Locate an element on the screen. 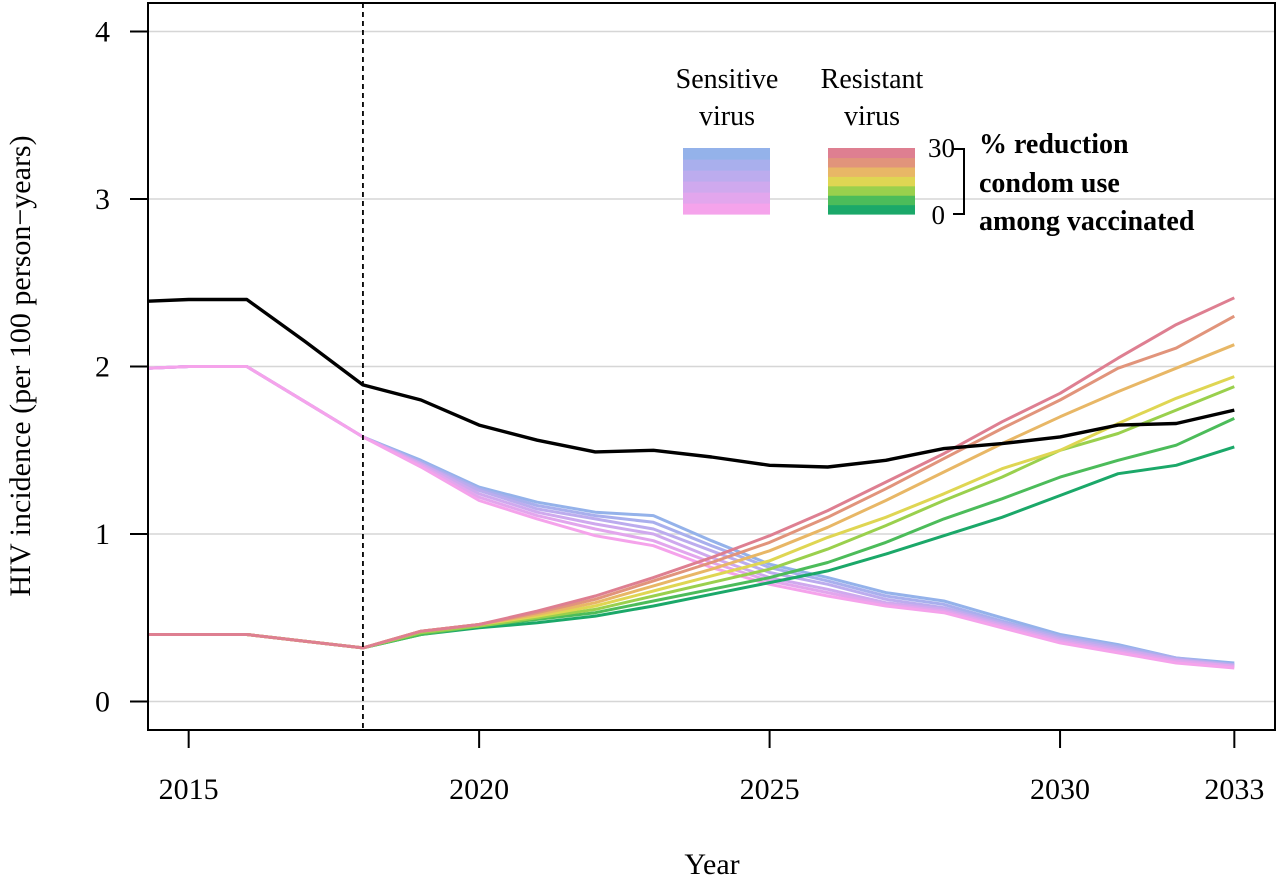 The image size is (1280, 878). y-axis-ticks: 0 1 2 3 4 is located at coordinates (121, 367).